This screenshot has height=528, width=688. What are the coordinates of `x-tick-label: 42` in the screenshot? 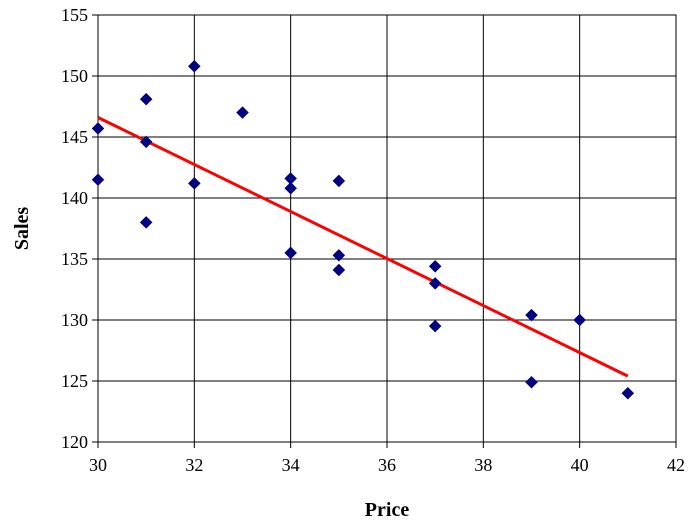 It's located at (676, 465).